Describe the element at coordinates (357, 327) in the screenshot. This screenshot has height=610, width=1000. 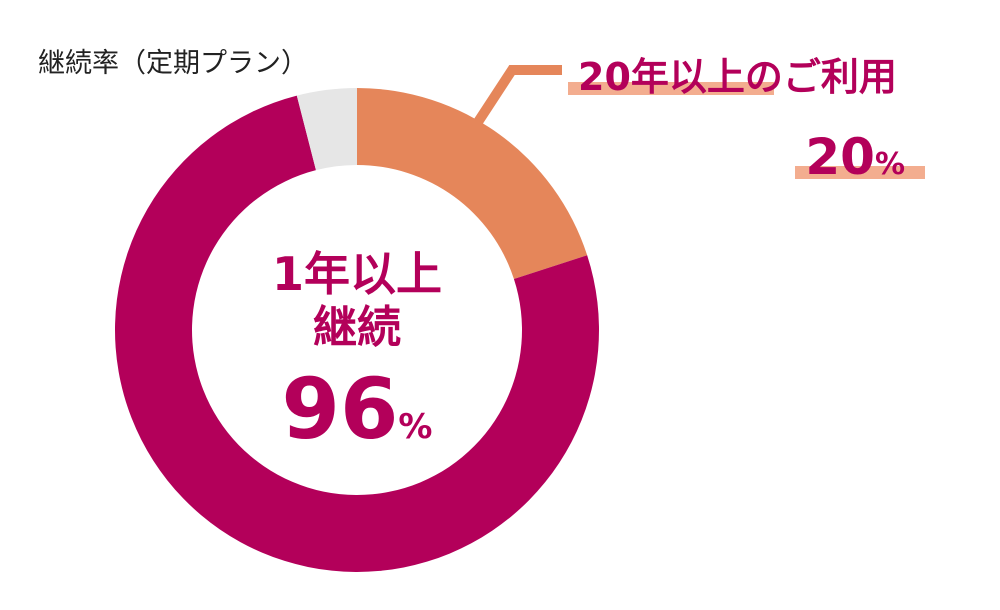
I see `center-label: 継続` at that location.